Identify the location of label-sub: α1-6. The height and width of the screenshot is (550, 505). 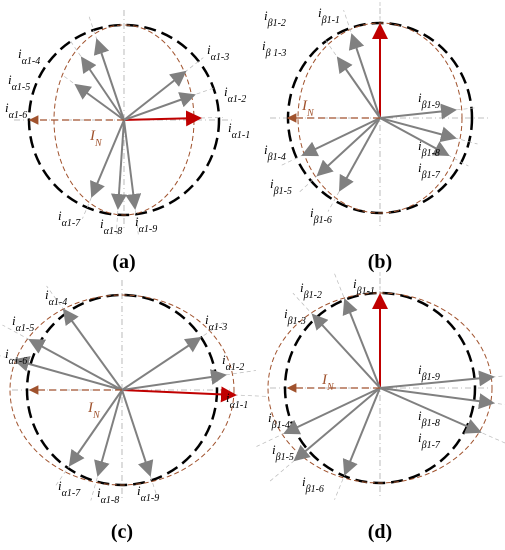
(18, 361).